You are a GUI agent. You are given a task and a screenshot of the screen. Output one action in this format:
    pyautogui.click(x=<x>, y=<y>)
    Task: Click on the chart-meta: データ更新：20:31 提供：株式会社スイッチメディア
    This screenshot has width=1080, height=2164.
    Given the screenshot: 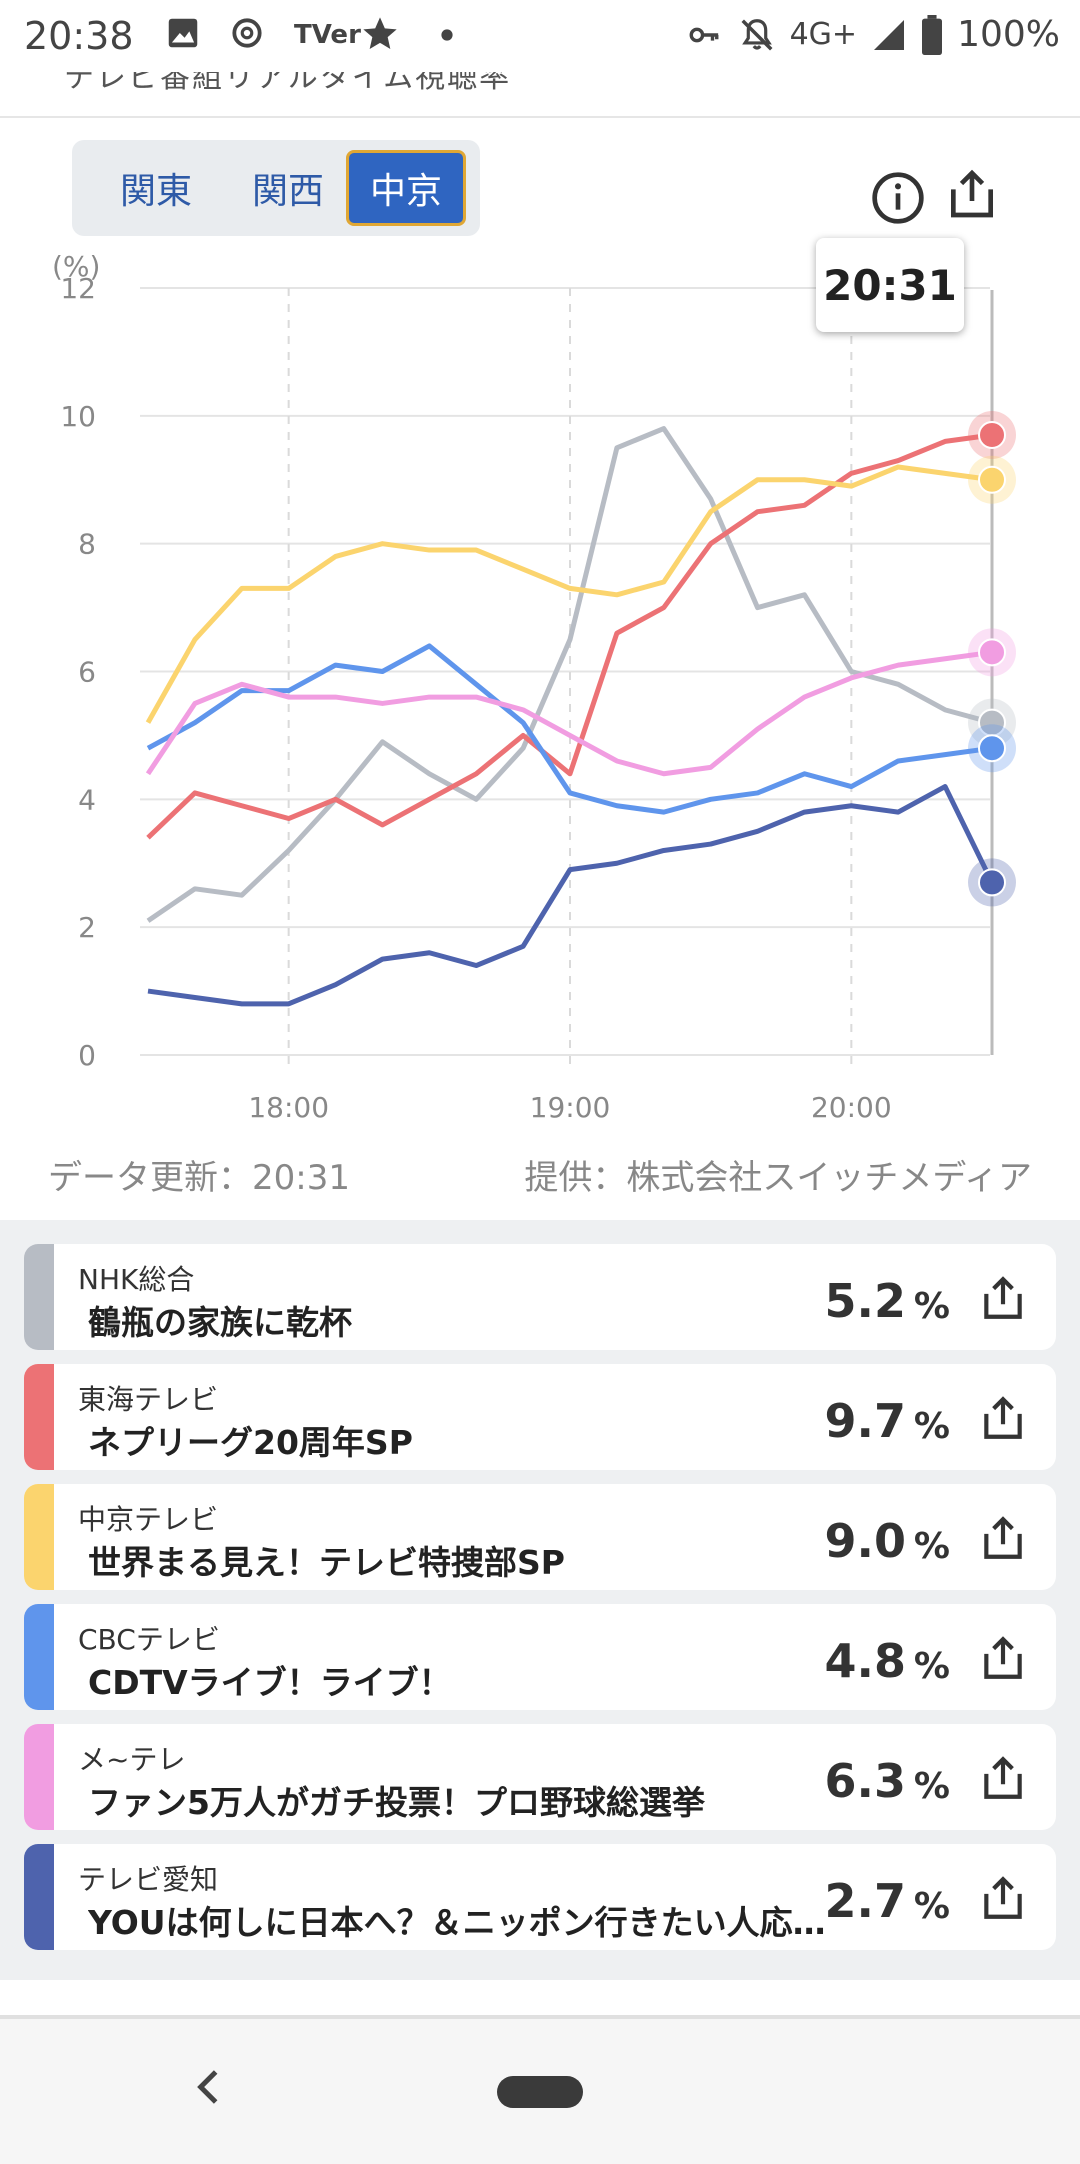 What is the action you would take?
    pyautogui.click(x=540, y=1174)
    